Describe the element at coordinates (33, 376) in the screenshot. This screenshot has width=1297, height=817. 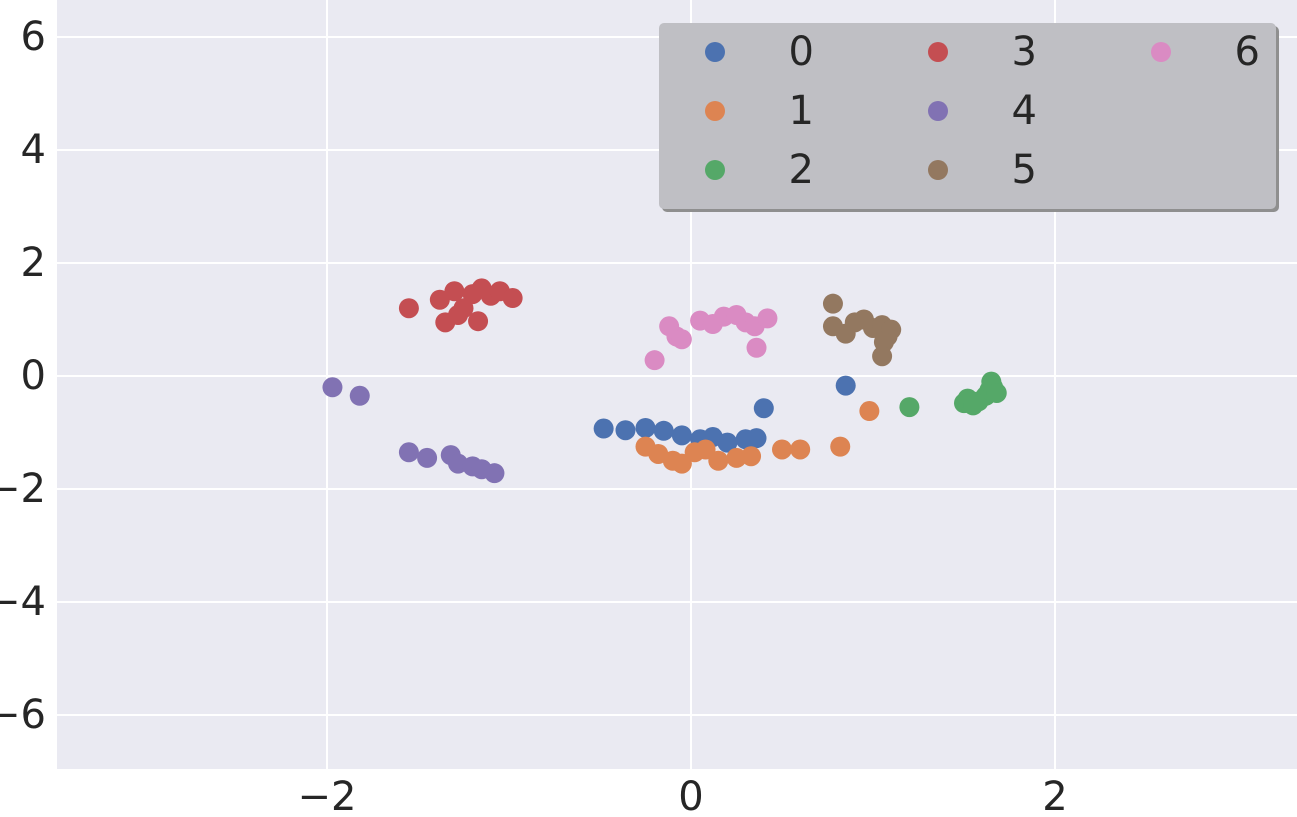
I see `y-tick-label: 0` at that location.